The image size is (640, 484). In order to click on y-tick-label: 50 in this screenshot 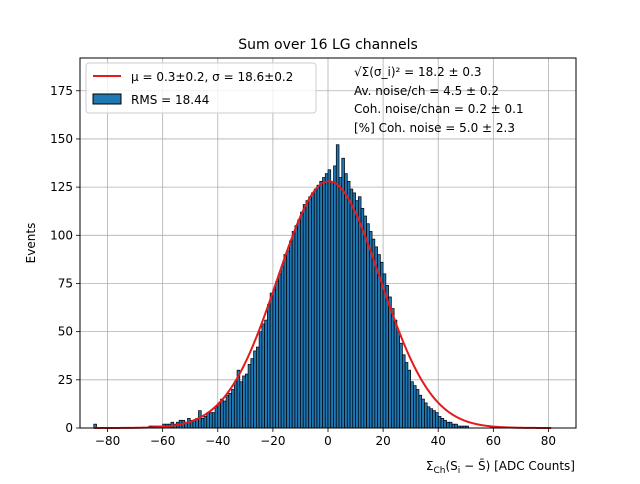, I will do `click(65, 332)`.